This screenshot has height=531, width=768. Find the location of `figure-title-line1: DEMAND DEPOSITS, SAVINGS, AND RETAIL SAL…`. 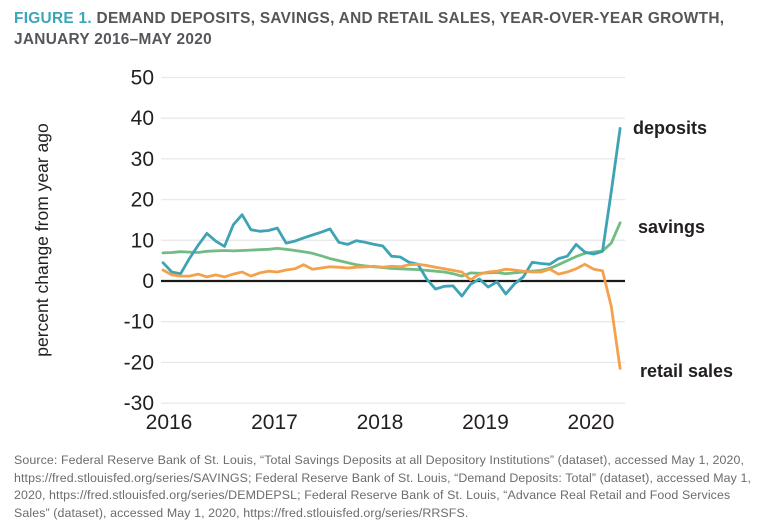

figure-title-line1: DEMAND DEPOSITS, SAVINGS, AND RETAIL SAL… is located at coordinates (410, 18).